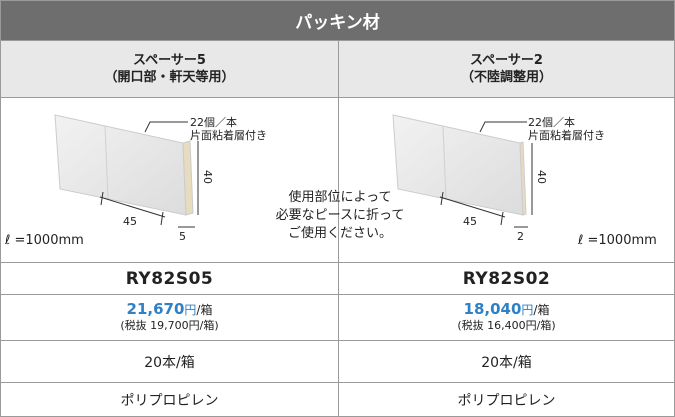 The image size is (675, 417). I want to click on product-use: （不陸調整用）, so click(506, 77).